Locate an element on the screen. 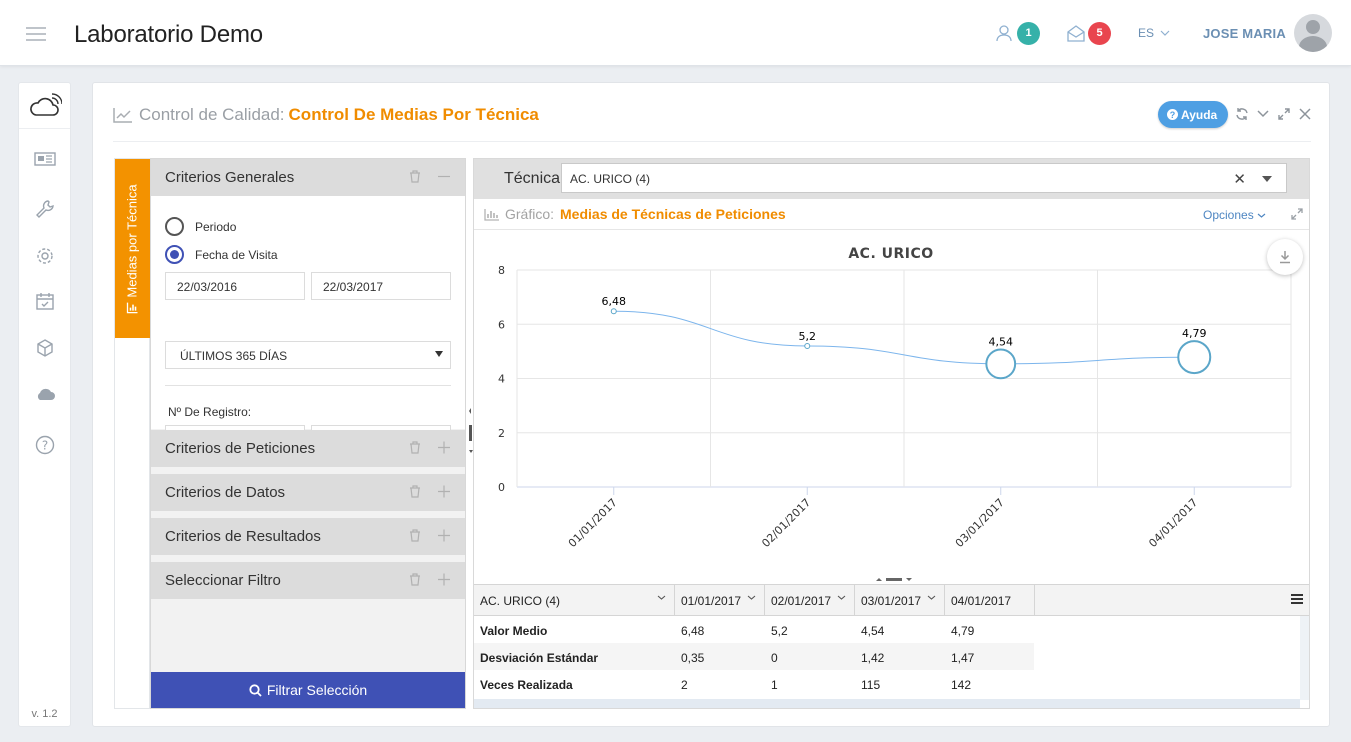  date-to-input: 22/03/2017 is located at coordinates (381, 286).